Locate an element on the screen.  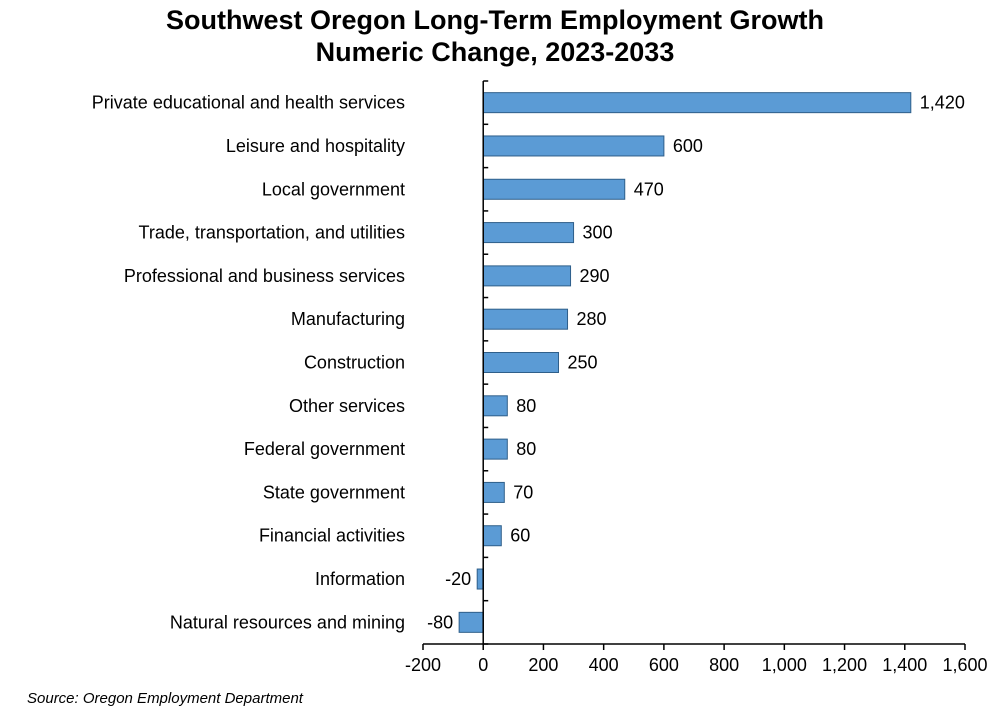
x-tick-label: 1,400 is located at coordinates (904, 665).